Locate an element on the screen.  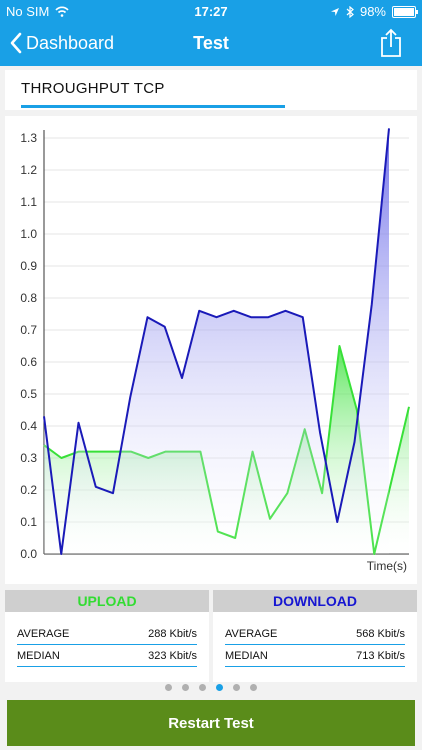
y-tick-label: 1.1 is located at coordinates (28, 202).